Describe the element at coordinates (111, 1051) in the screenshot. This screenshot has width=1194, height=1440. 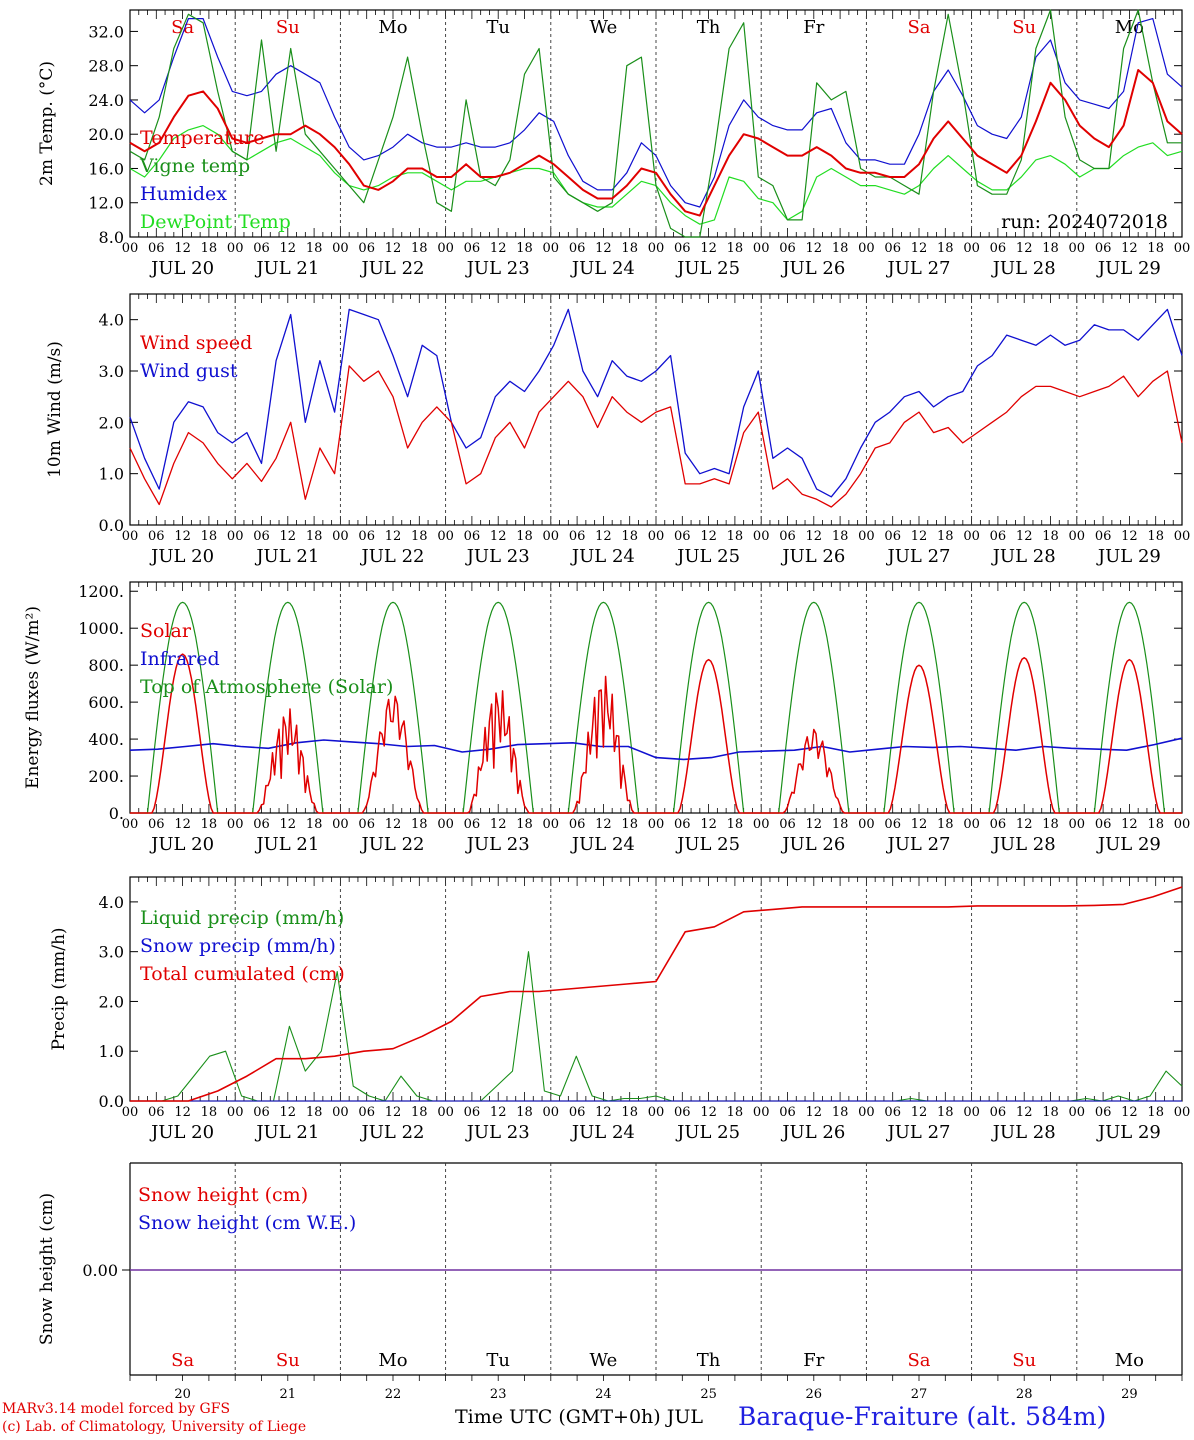
I see `y-tick-label: 1.0` at that location.